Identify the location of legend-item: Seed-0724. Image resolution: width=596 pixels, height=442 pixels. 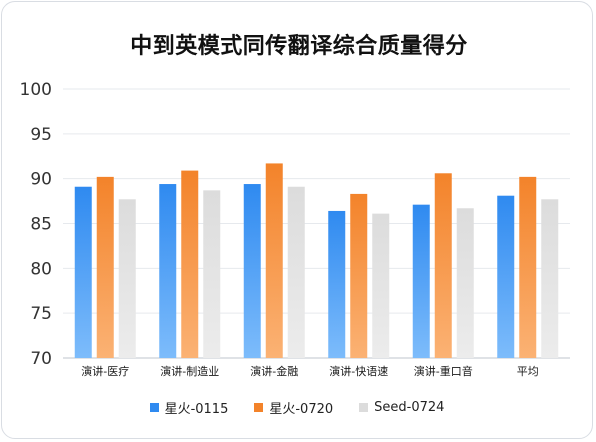
(401, 407).